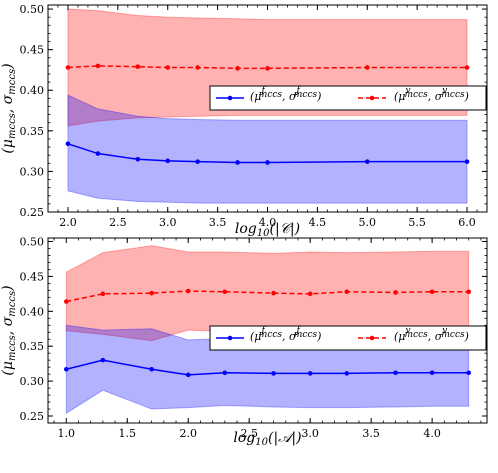  What do you see at coordinates (467, 222) in the screenshot?
I see `x-tick-label: 6.0` at bounding box center [467, 222].